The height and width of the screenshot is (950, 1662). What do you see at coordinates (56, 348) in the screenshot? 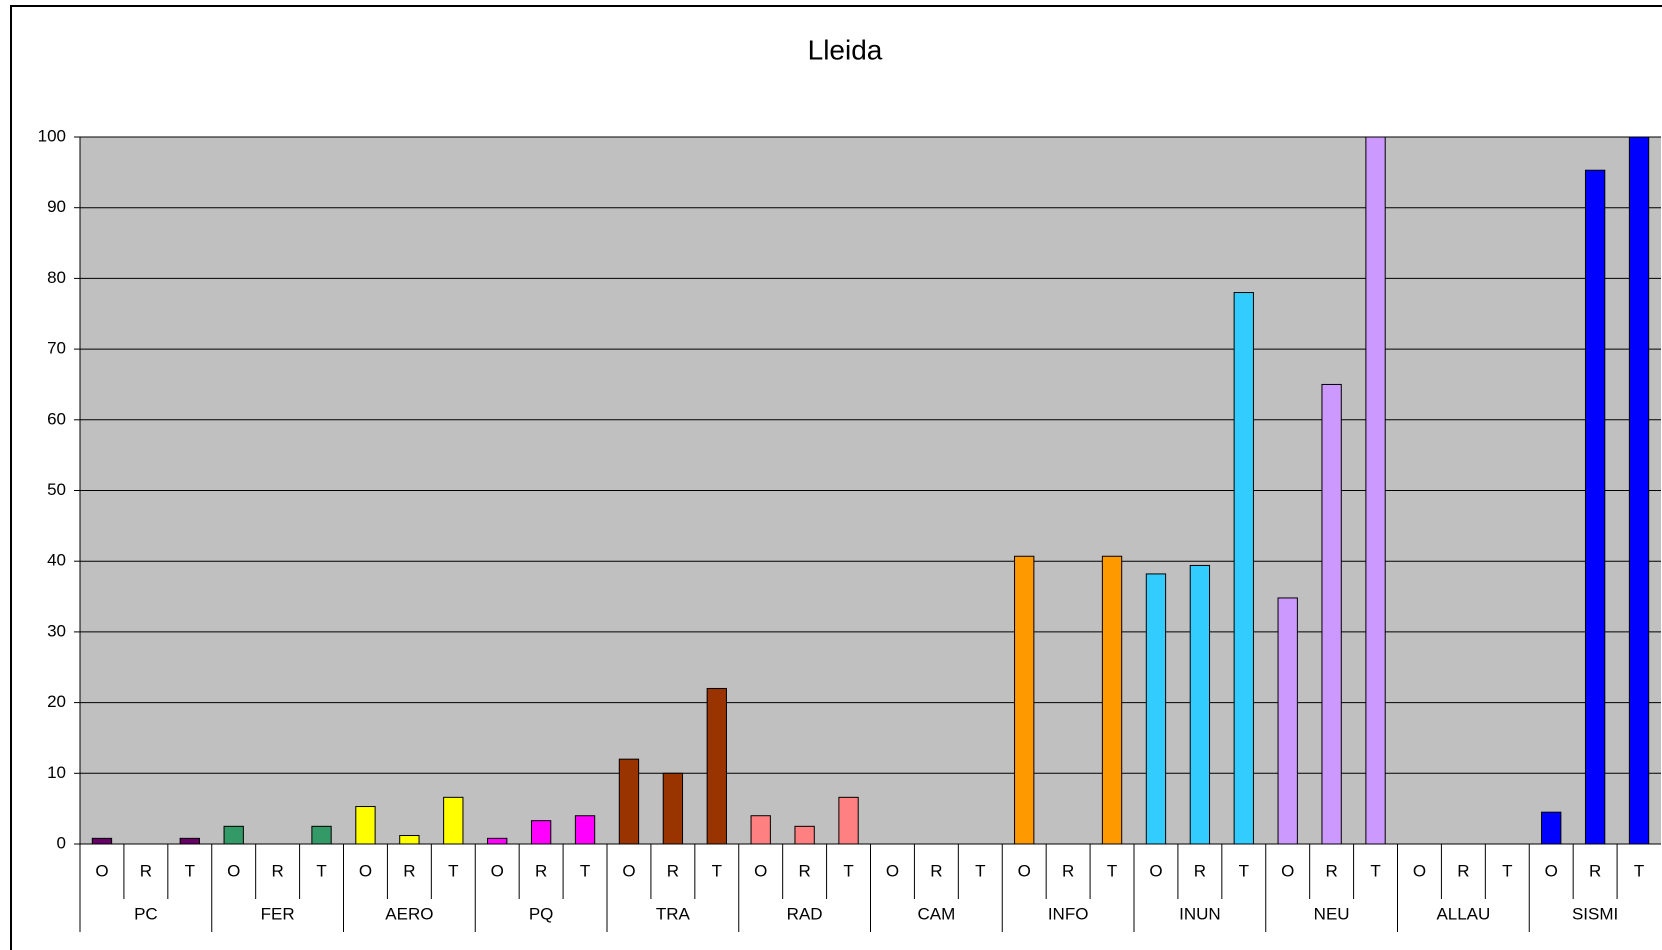
I see `y-tick-label: 70` at bounding box center [56, 348].